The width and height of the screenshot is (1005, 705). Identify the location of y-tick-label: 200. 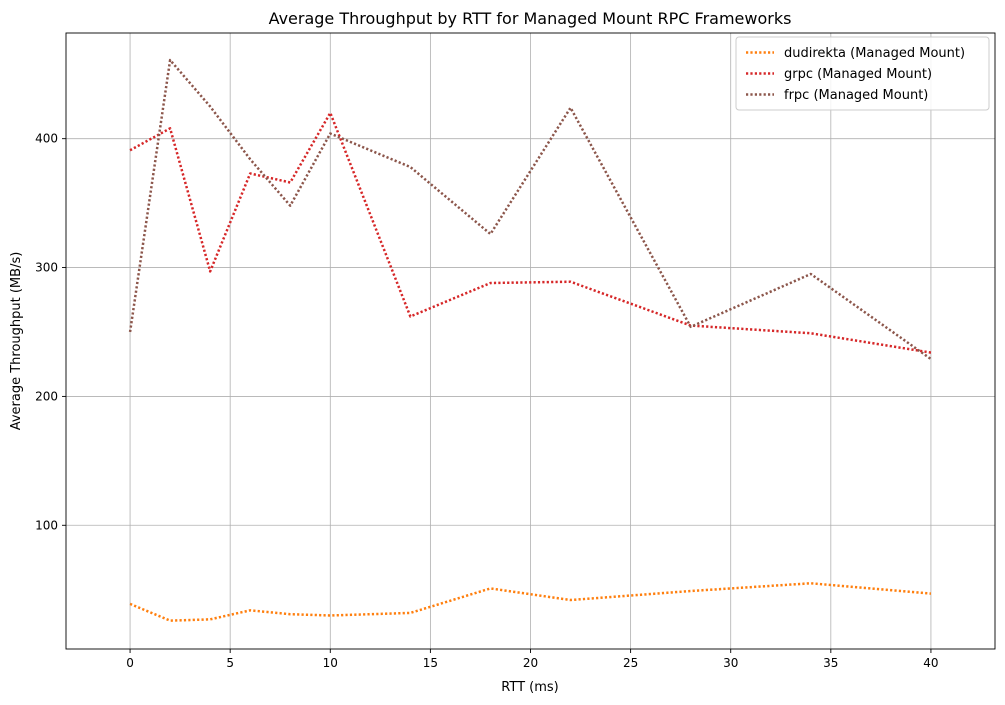
(46, 396).